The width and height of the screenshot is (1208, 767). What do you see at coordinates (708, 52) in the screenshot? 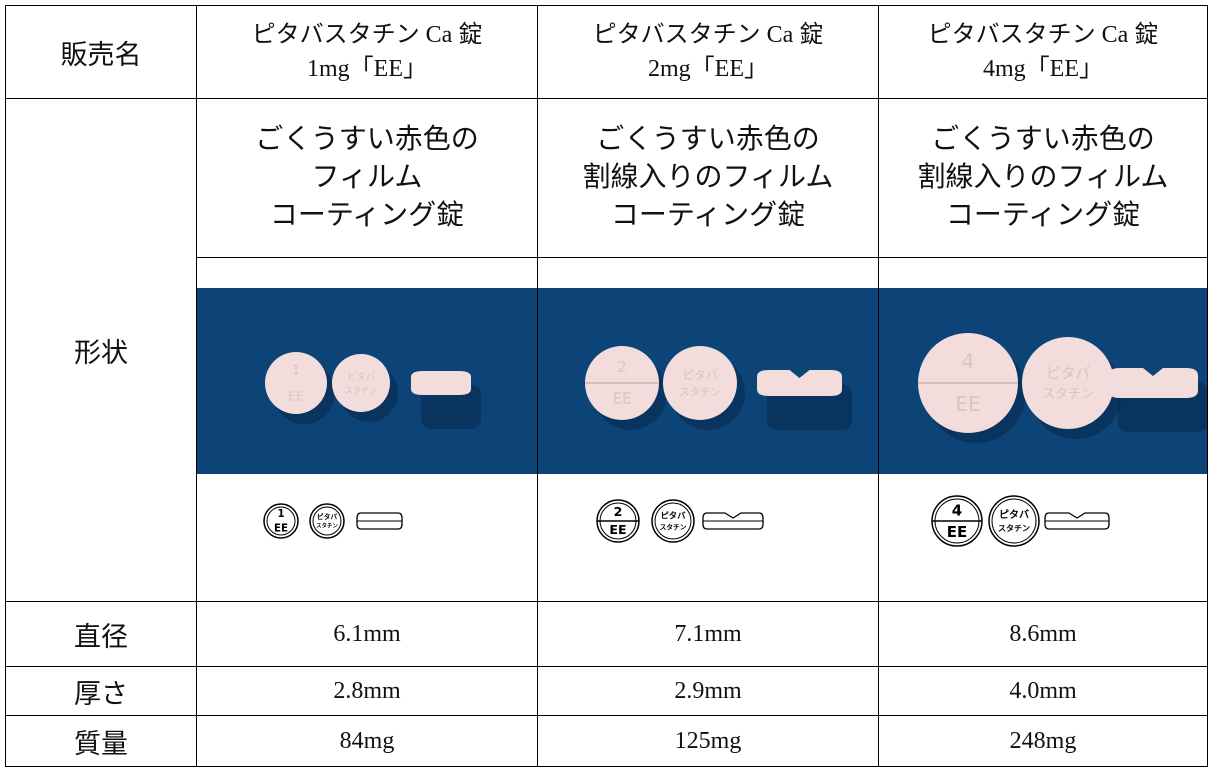
I see `product: ピタバスタチン Ca 錠 2mg「EE」` at bounding box center [708, 52].